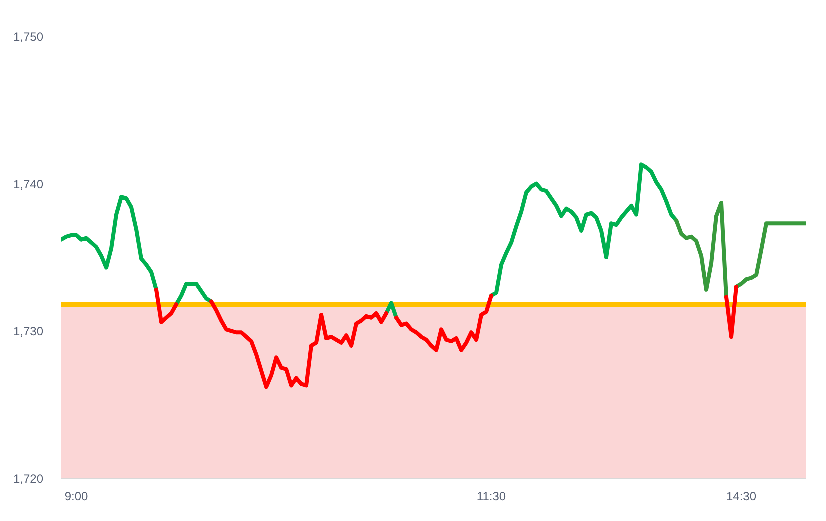  Describe the element at coordinates (491, 497) in the screenshot. I see `x-tick-label: 11:30` at that location.